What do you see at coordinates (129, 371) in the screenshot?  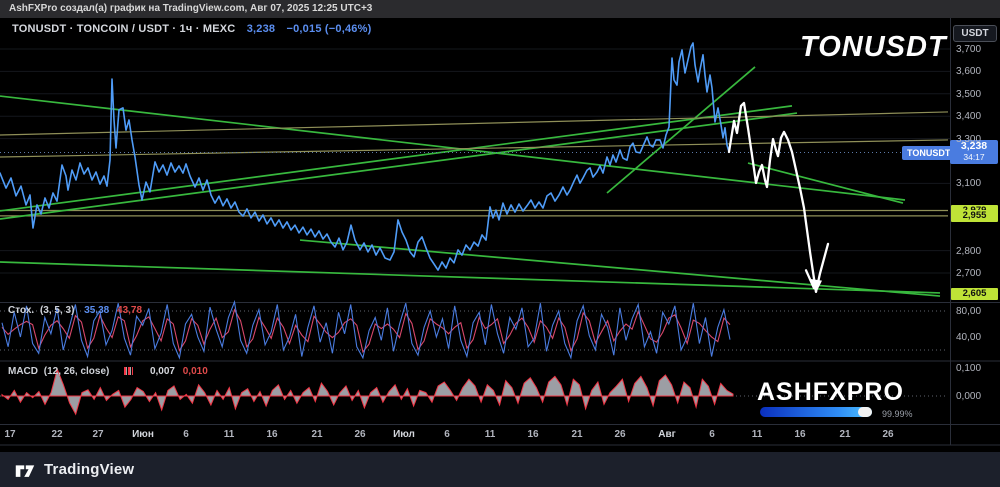 I see `macd-histogram-icon` at bounding box center [129, 371].